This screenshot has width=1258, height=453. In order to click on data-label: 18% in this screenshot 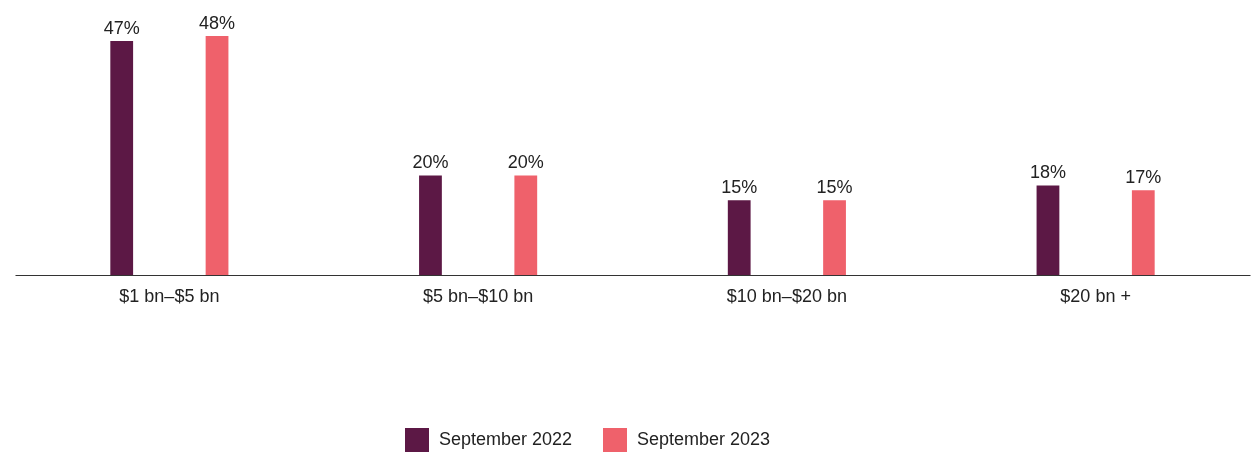, I will do `click(1047, 172)`.